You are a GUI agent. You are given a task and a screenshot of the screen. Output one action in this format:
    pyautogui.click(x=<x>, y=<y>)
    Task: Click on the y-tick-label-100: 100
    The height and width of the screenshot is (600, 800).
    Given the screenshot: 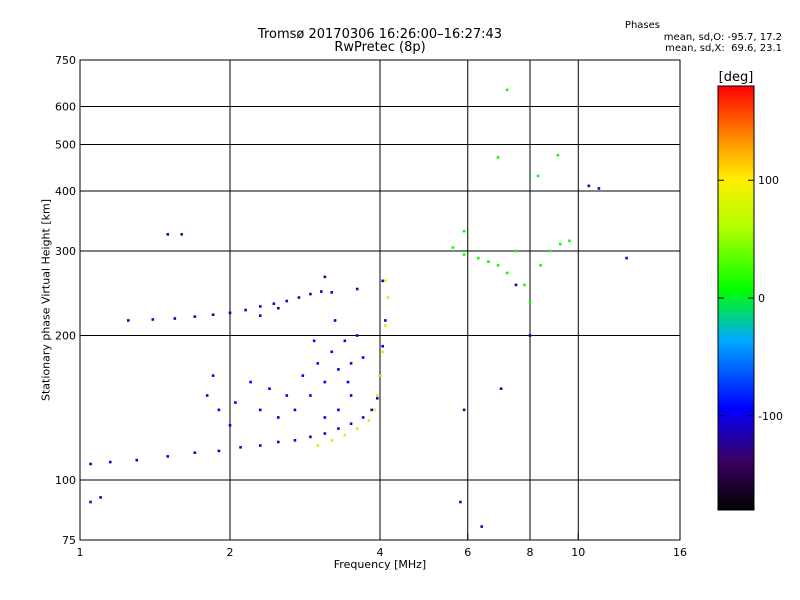 What is the action you would take?
    pyautogui.click(x=65, y=480)
    